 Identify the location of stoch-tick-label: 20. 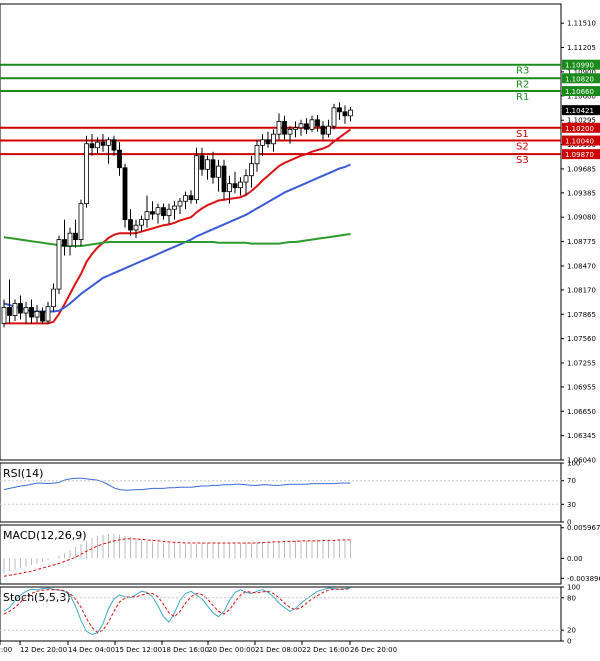
(571, 631).